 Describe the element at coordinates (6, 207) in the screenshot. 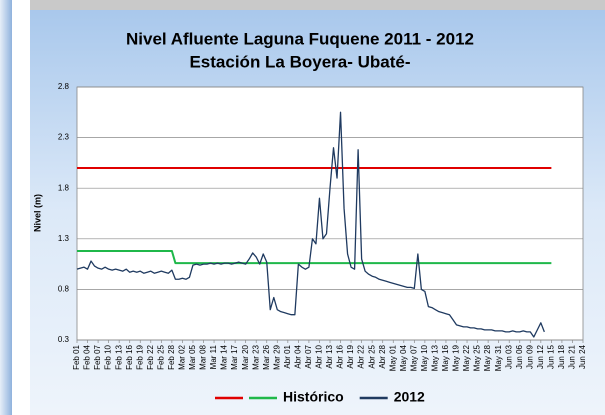

I see `side-frame` at that location.